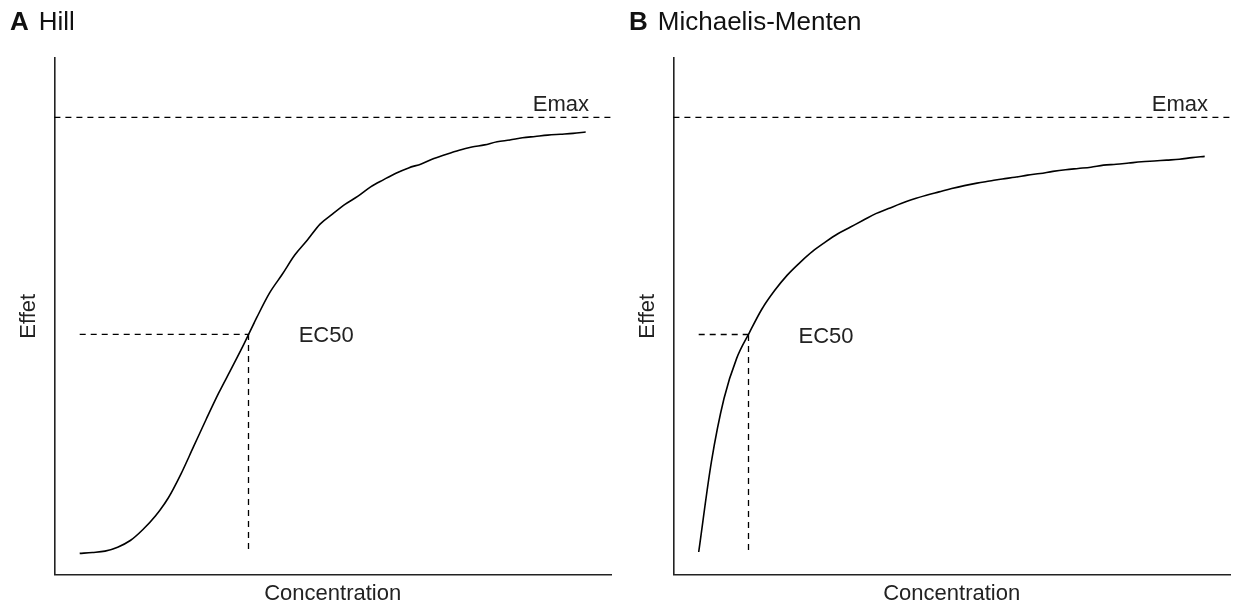 The height and width of the screenshot is (611, 1239). I want to click on chart-title: Michaelis-Menten, so click(759, 21).